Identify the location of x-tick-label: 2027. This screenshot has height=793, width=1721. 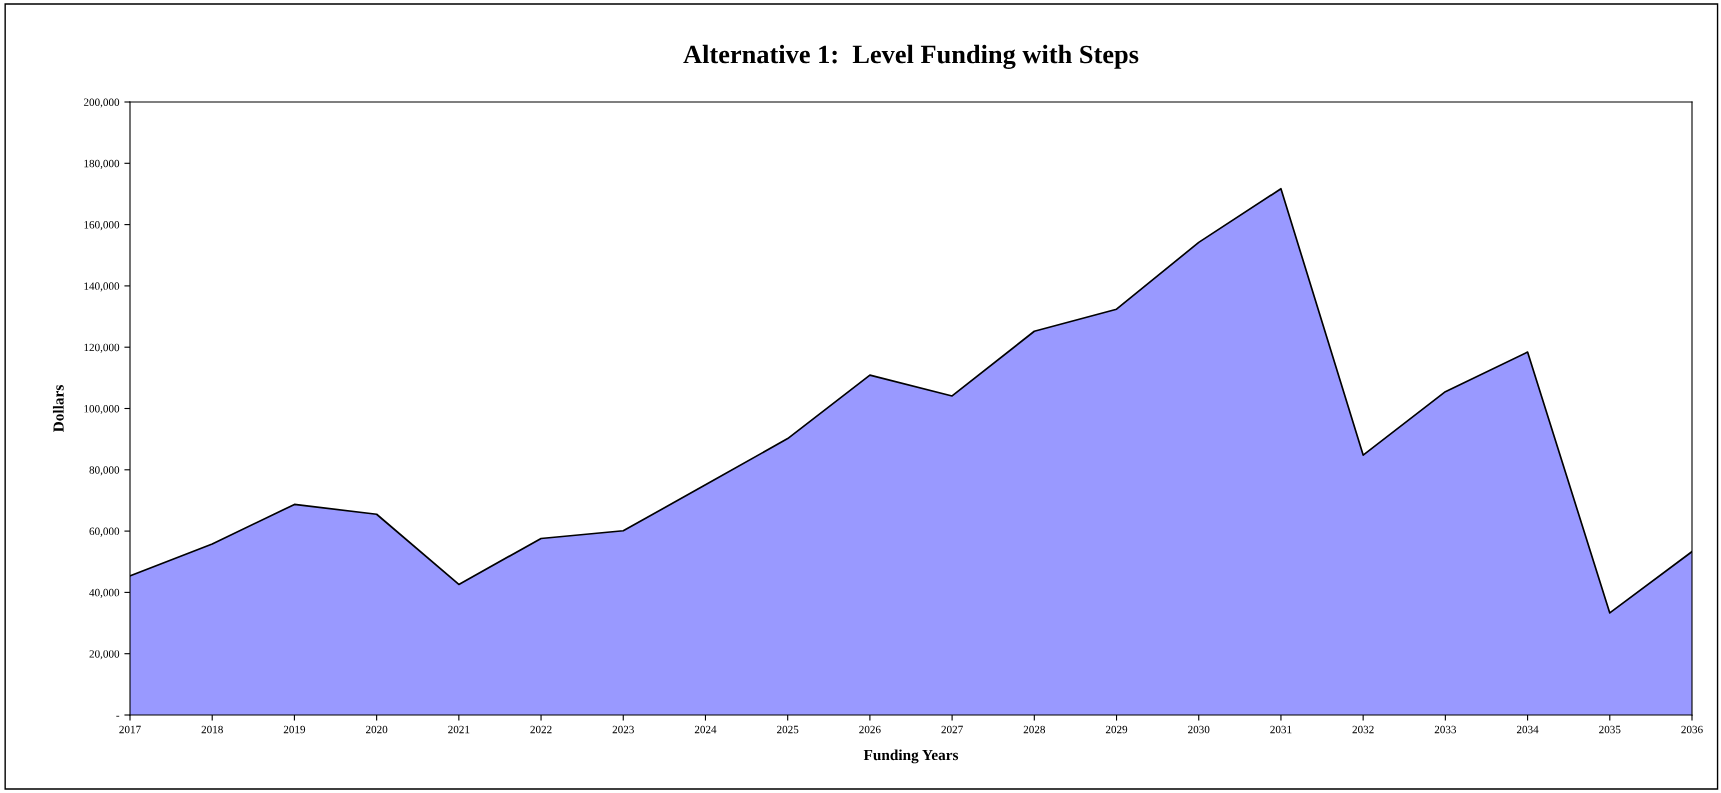
(952, 729).